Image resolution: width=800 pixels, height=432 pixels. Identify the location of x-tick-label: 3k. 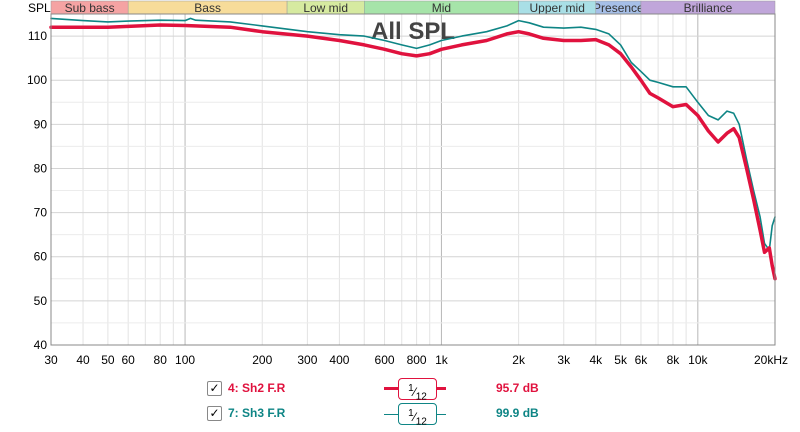
(564, 360).